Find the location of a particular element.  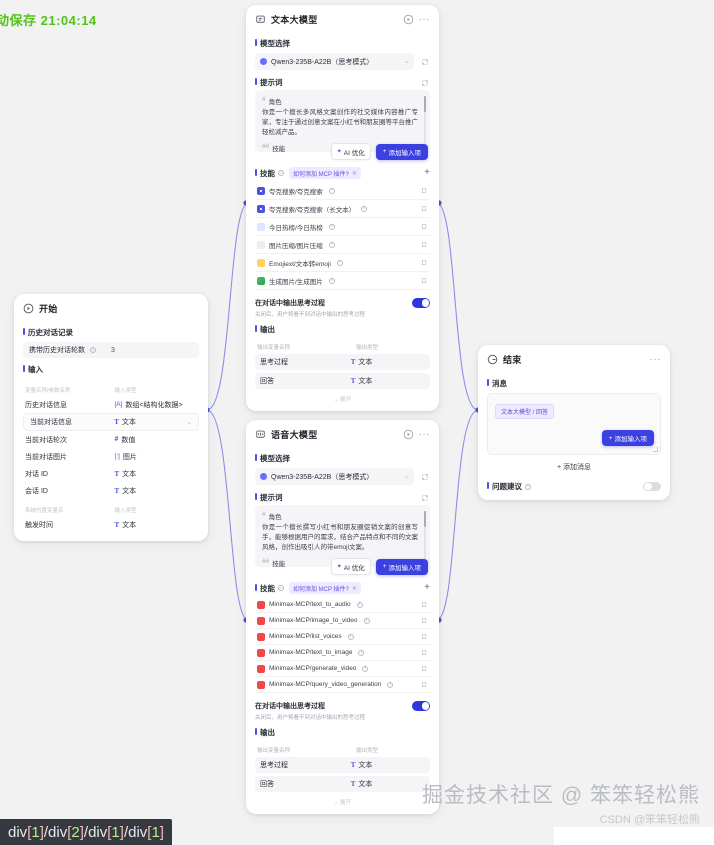

question-suggestion-row: 问题建议 i is located at coordinates (574, 486).